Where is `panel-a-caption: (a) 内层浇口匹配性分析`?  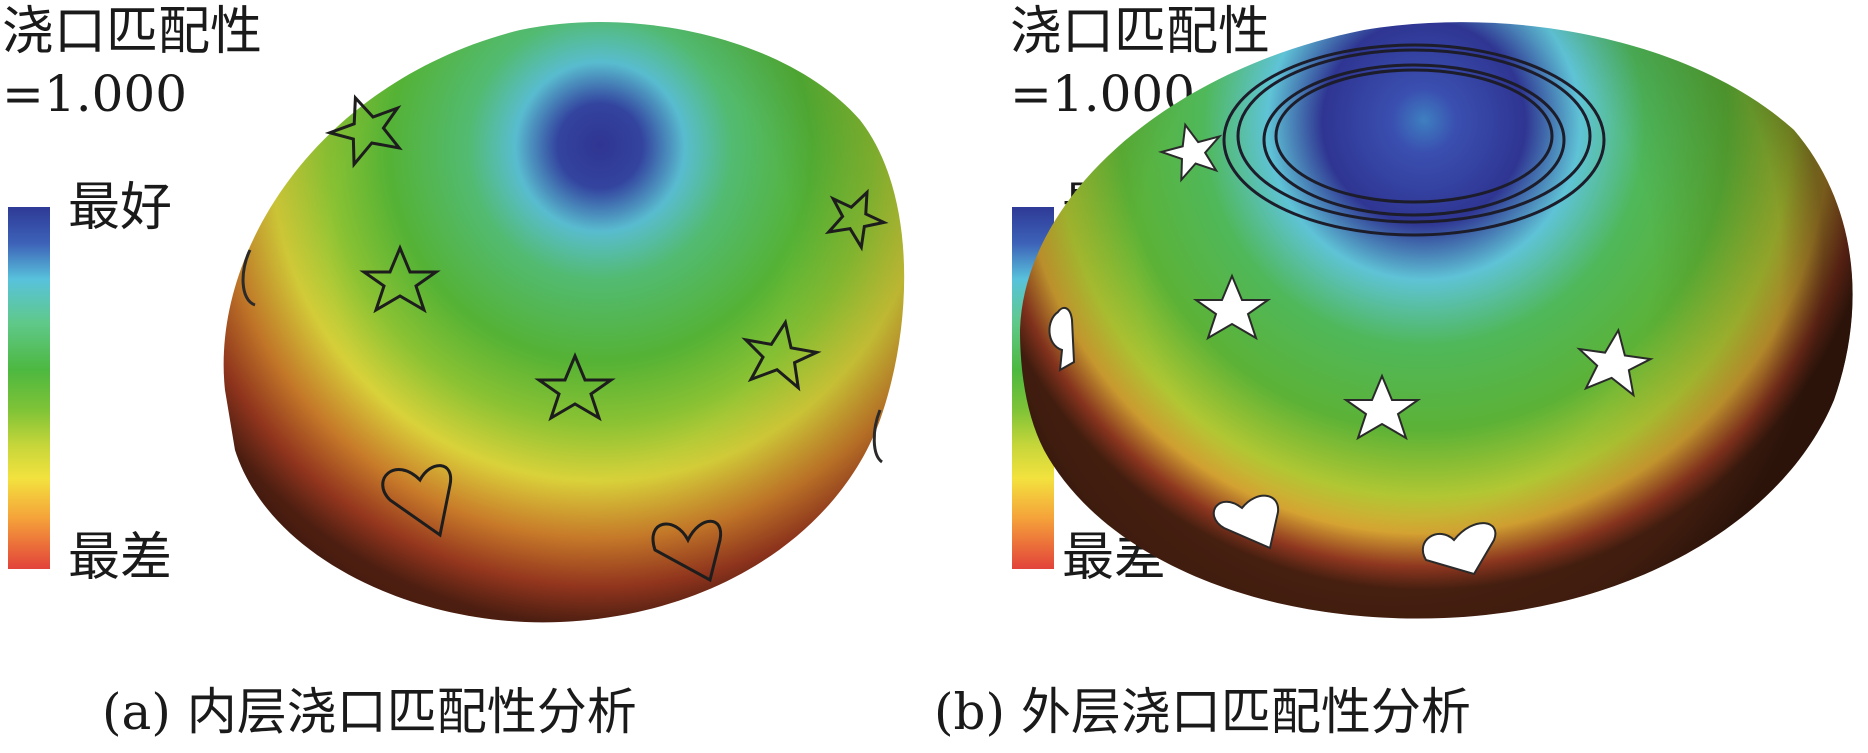
panel-a-caption: (a) 内层浇口匹配性分析 is located at coordinates (369, 712).